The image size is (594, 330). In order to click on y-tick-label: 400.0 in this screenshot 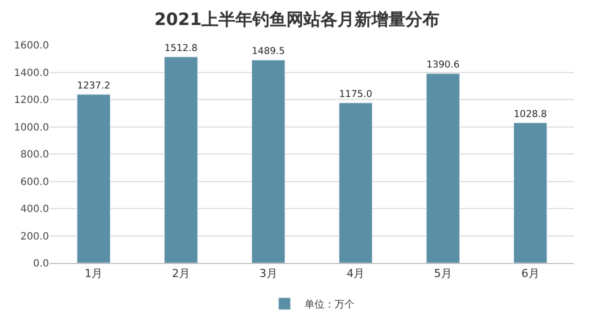, I will do `click(34, 209)`.